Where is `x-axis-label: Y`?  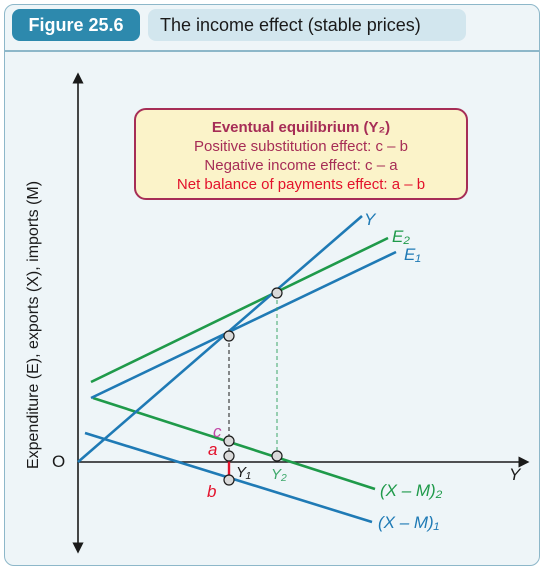 x-axis-label: Y is located at coordinates (515, 474).